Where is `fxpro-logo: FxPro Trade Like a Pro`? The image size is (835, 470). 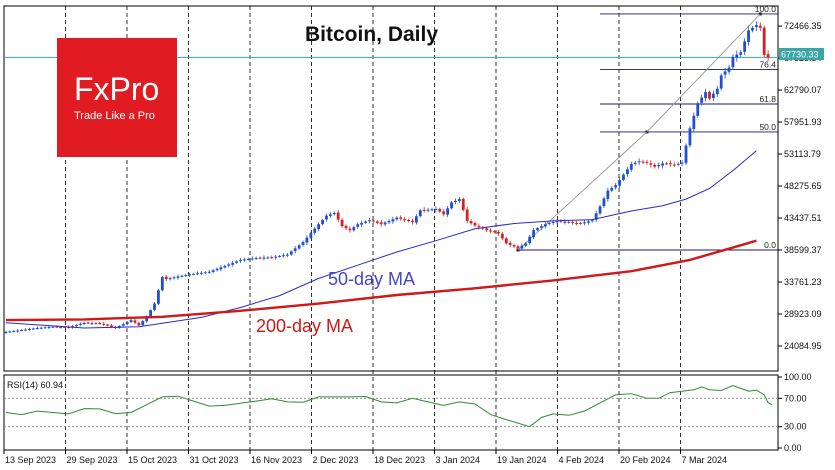 fxpro-logo: FxPro Trade Like a Pro is located at coordinates (117, 97).